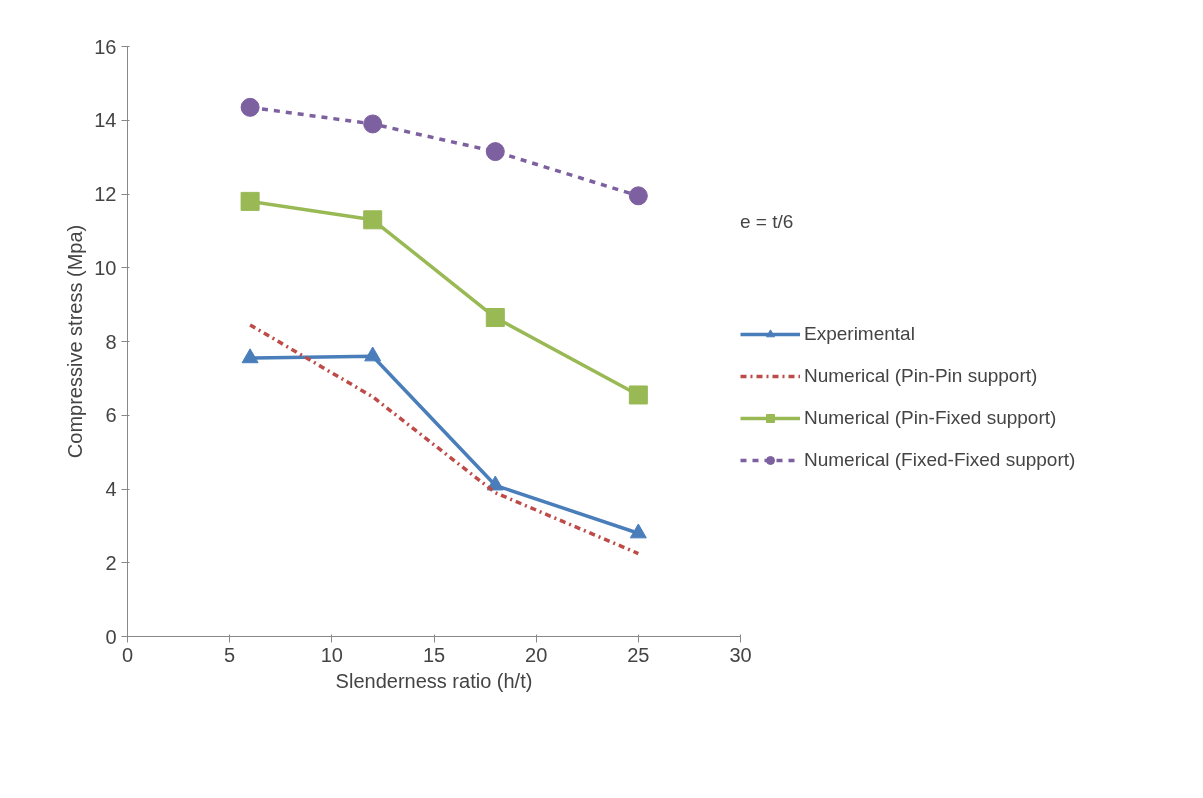 The width and height of the screenshot is (1203, 798). What do you see at coordinates (921, 376) in the screenshot?
I see `legend-label: Numerical (Pin-Pin support)` at bounding box center [921, 376].